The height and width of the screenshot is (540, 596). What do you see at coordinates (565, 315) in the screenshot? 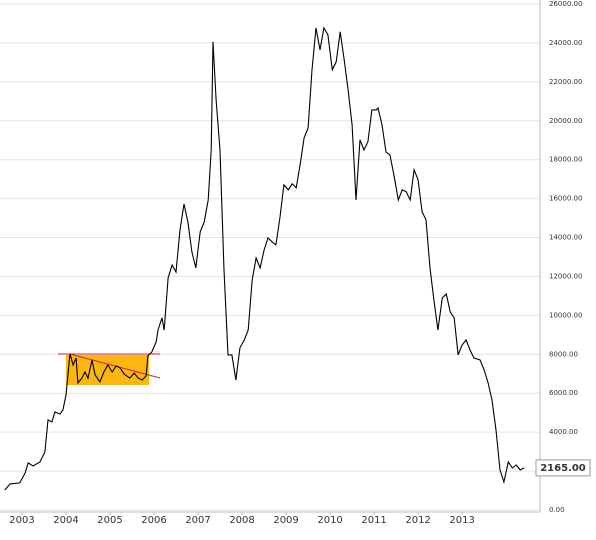
I see `y-tick-label: 10000.00` at bounding box center [565, 315].